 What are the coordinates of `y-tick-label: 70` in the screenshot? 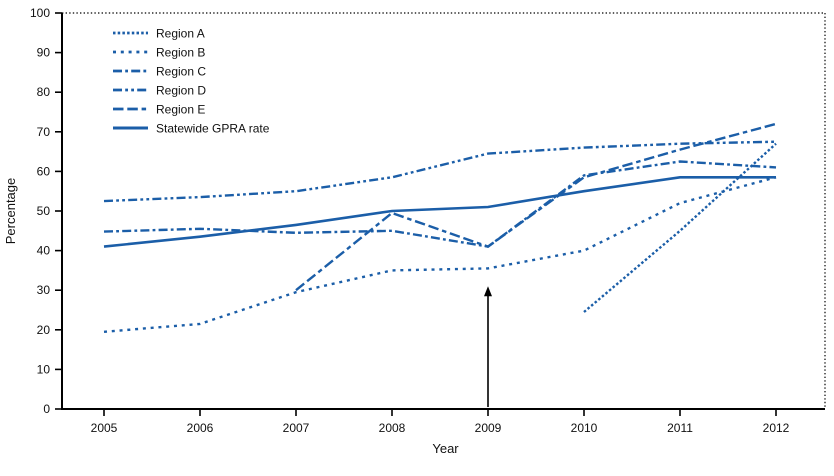 It's located at (44, 132).